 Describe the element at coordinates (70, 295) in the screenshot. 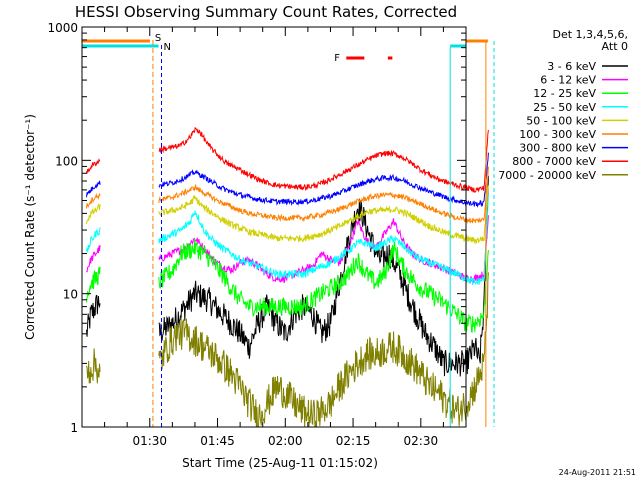

I see `y-tick-label: 10` at that location.